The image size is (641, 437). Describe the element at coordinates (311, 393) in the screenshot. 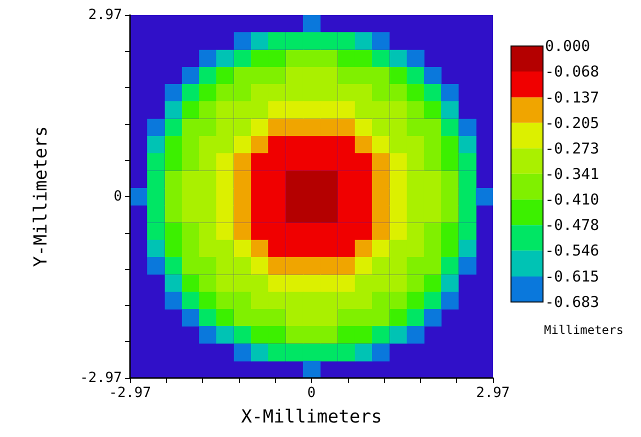

I see `x-tick-label: 0` at that location.